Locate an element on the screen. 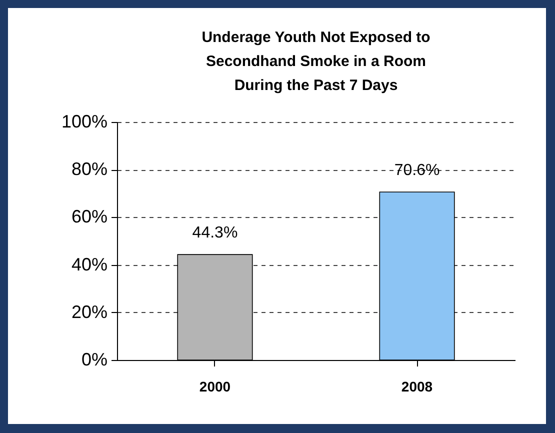 The image size is (555, 433). data-label: 44.3% is located at coordinates (215, 233).